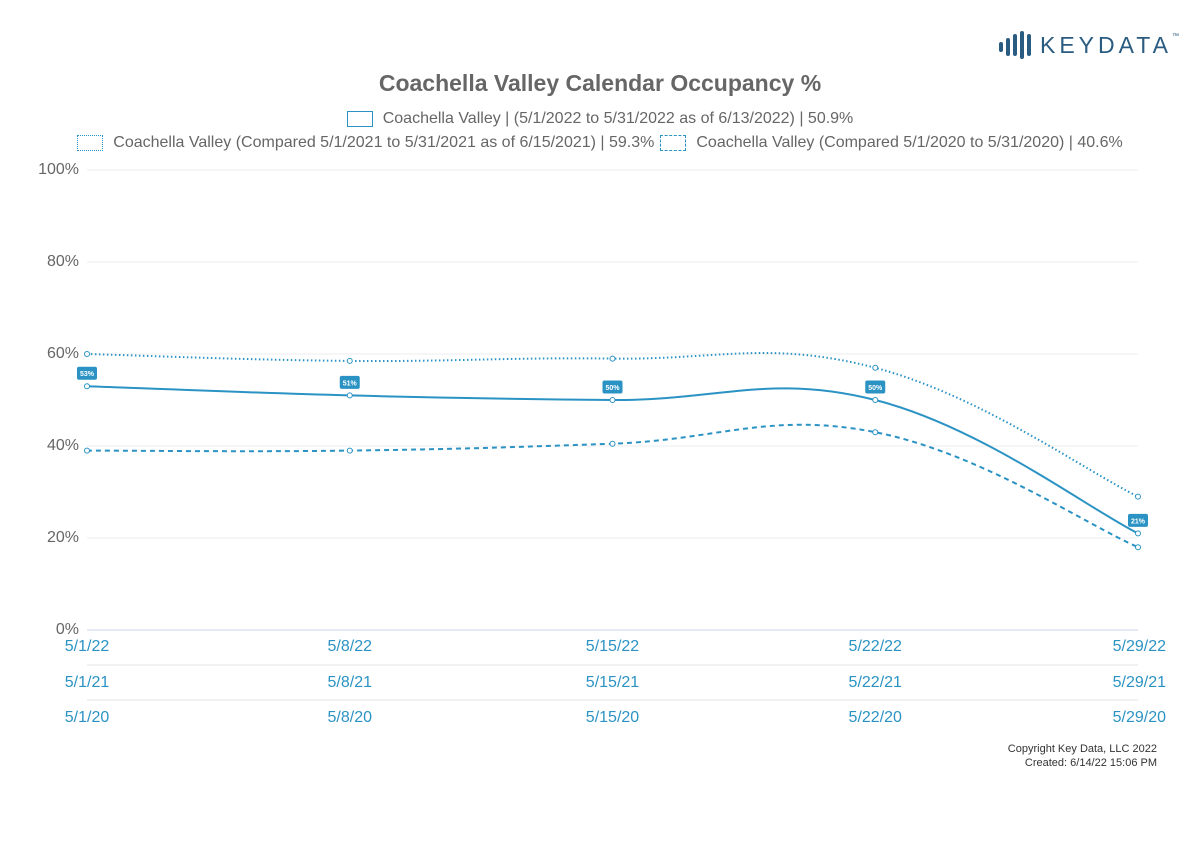 The width and height of the screenshot is (1200, 848). I want to click on x-tick-label: 5/29/22, so click(1139, 646).